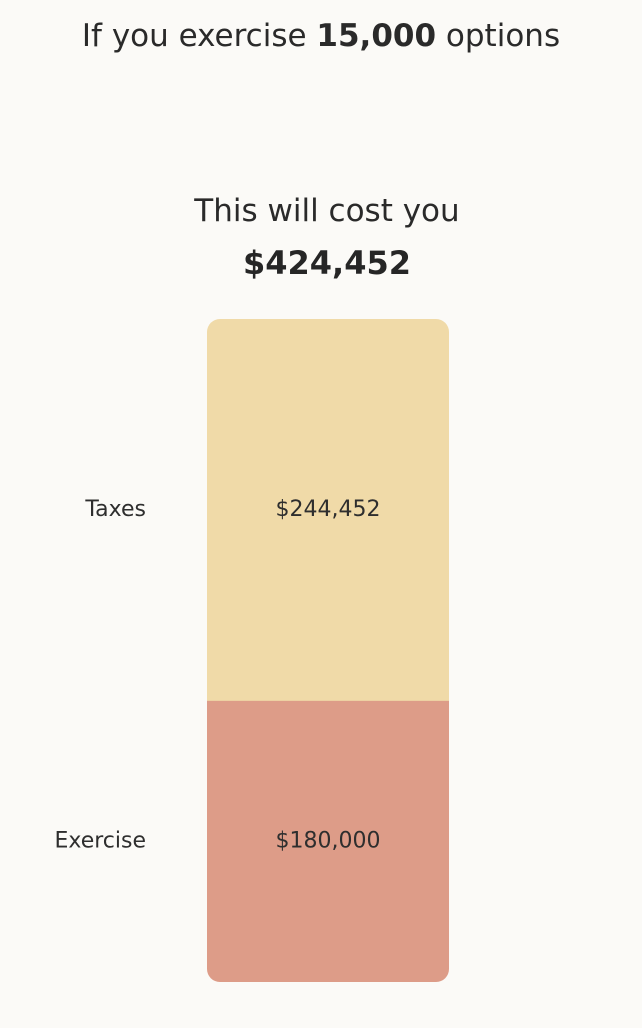 Image resolution: width=642 pixels, height=1028 pixels. What do you see at coordinates (199, 36) in the screenshot?
I see `headline-prefix: If you exercise` at bounding box center [199, 36].